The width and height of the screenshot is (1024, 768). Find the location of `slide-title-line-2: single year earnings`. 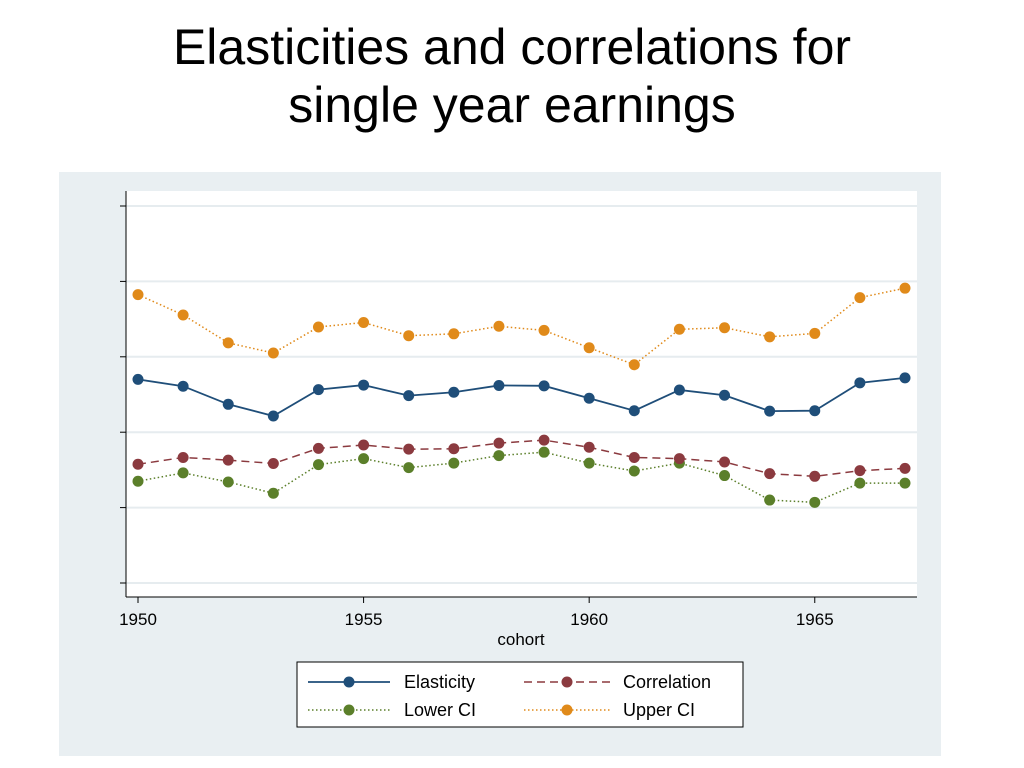

slide-title-line-2: single year earnings is located at coordinates (512, 105).